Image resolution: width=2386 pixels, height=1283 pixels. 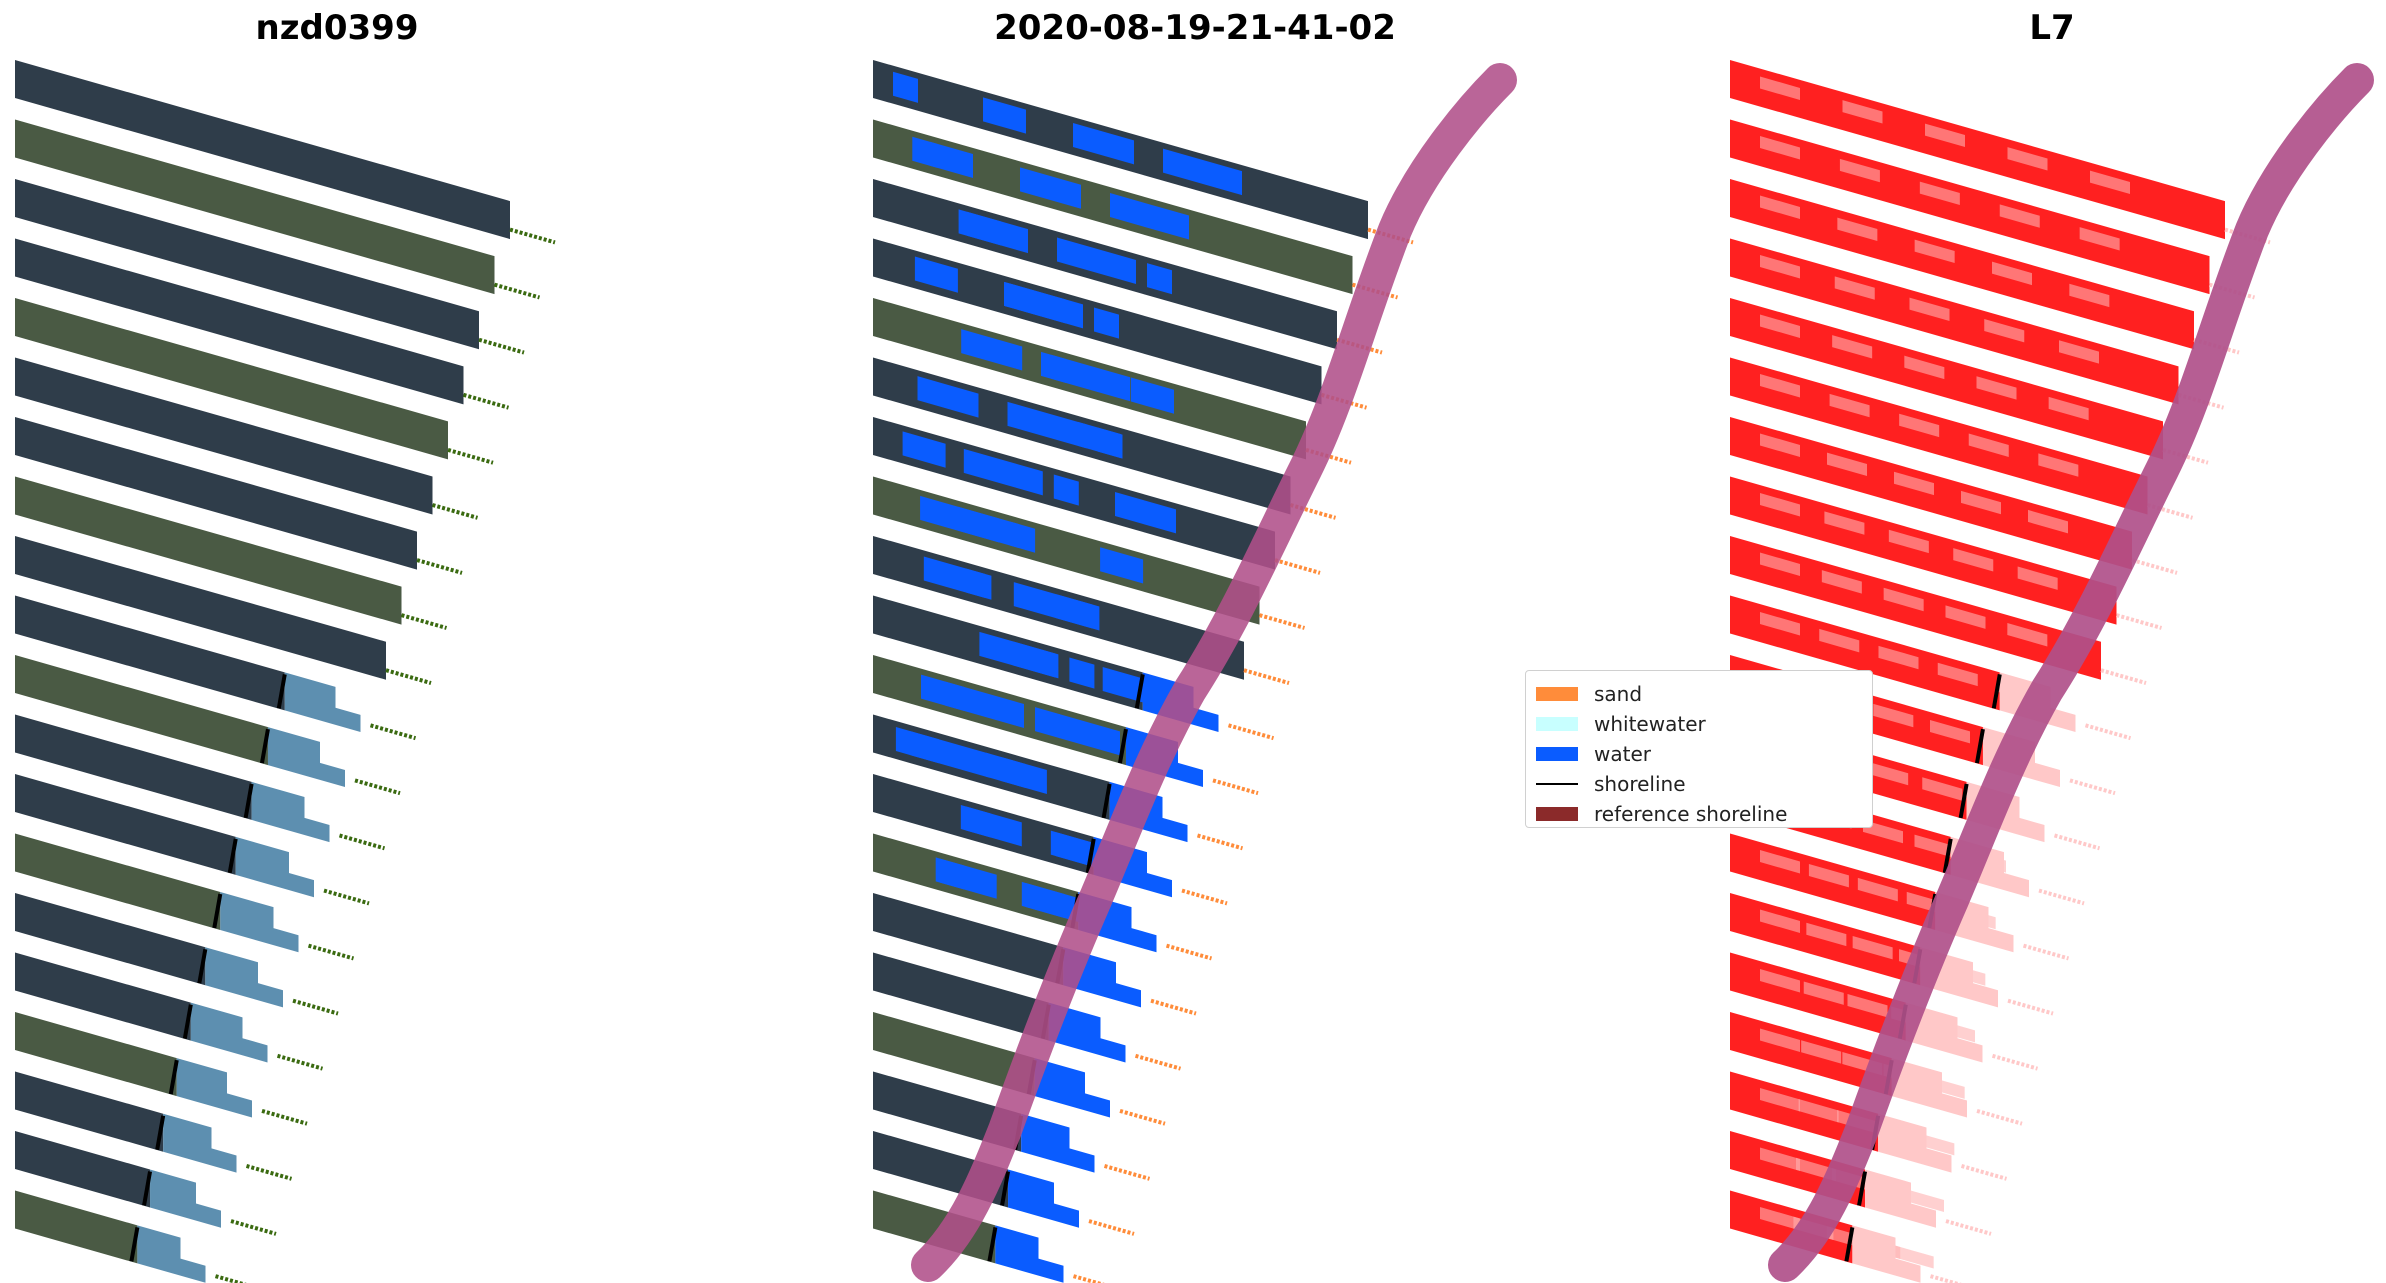 I want to click on legend-item-sand: sand, so click(x=1699, y=694).